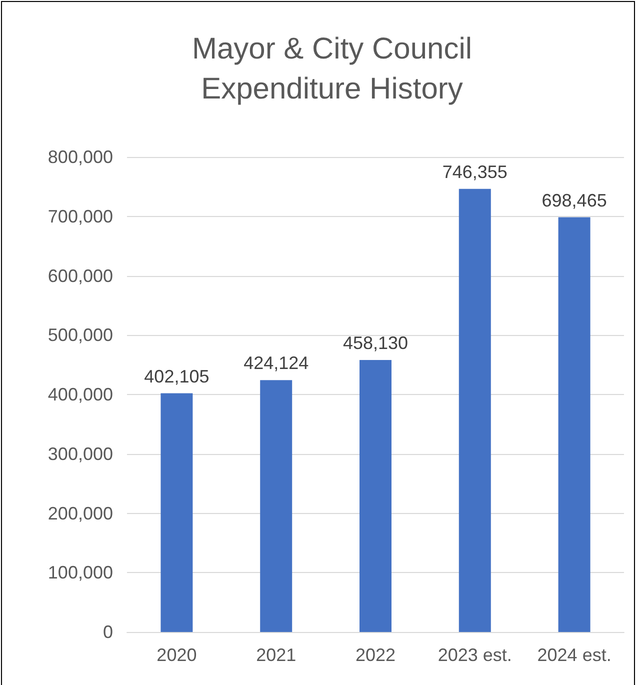 The width and height of the screenshot is (638, 685). What do you see at coordinates (176, 655) in the screenshot?
I see `x-tick-label: 2020` at bounding box center [176, 655].